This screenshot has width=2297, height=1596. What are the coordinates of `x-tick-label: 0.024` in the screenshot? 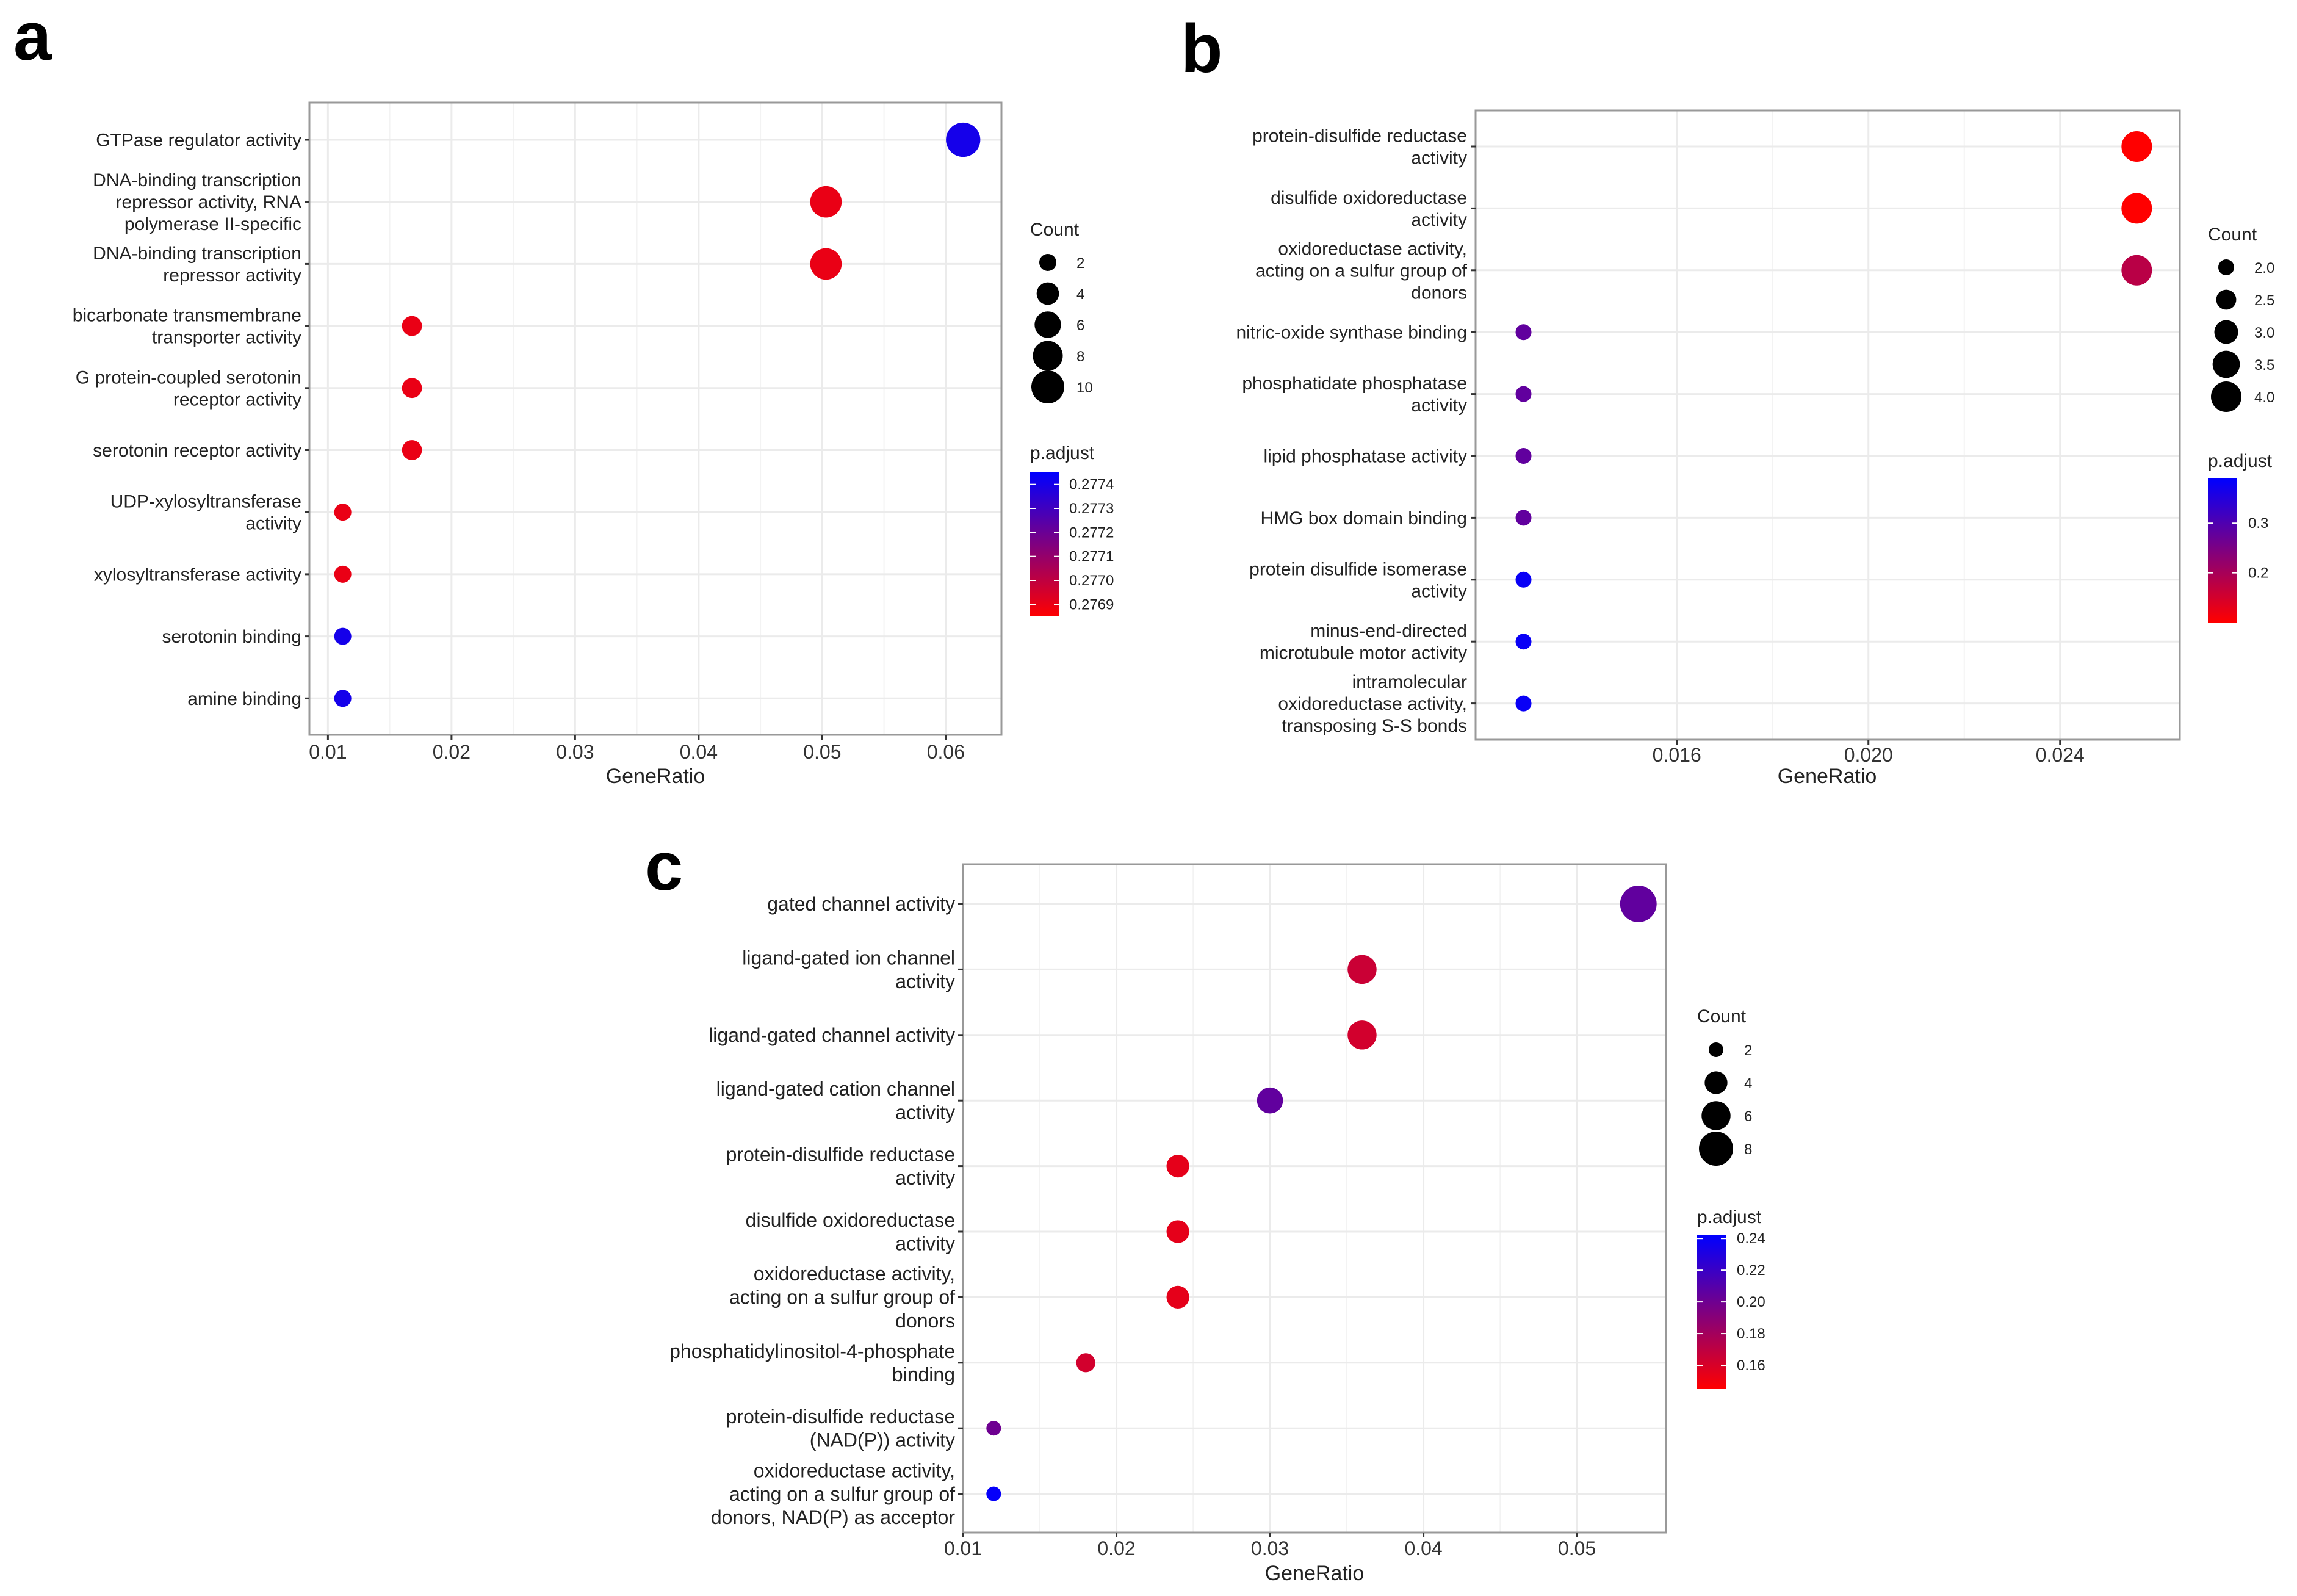 It's located at (2061, 755).